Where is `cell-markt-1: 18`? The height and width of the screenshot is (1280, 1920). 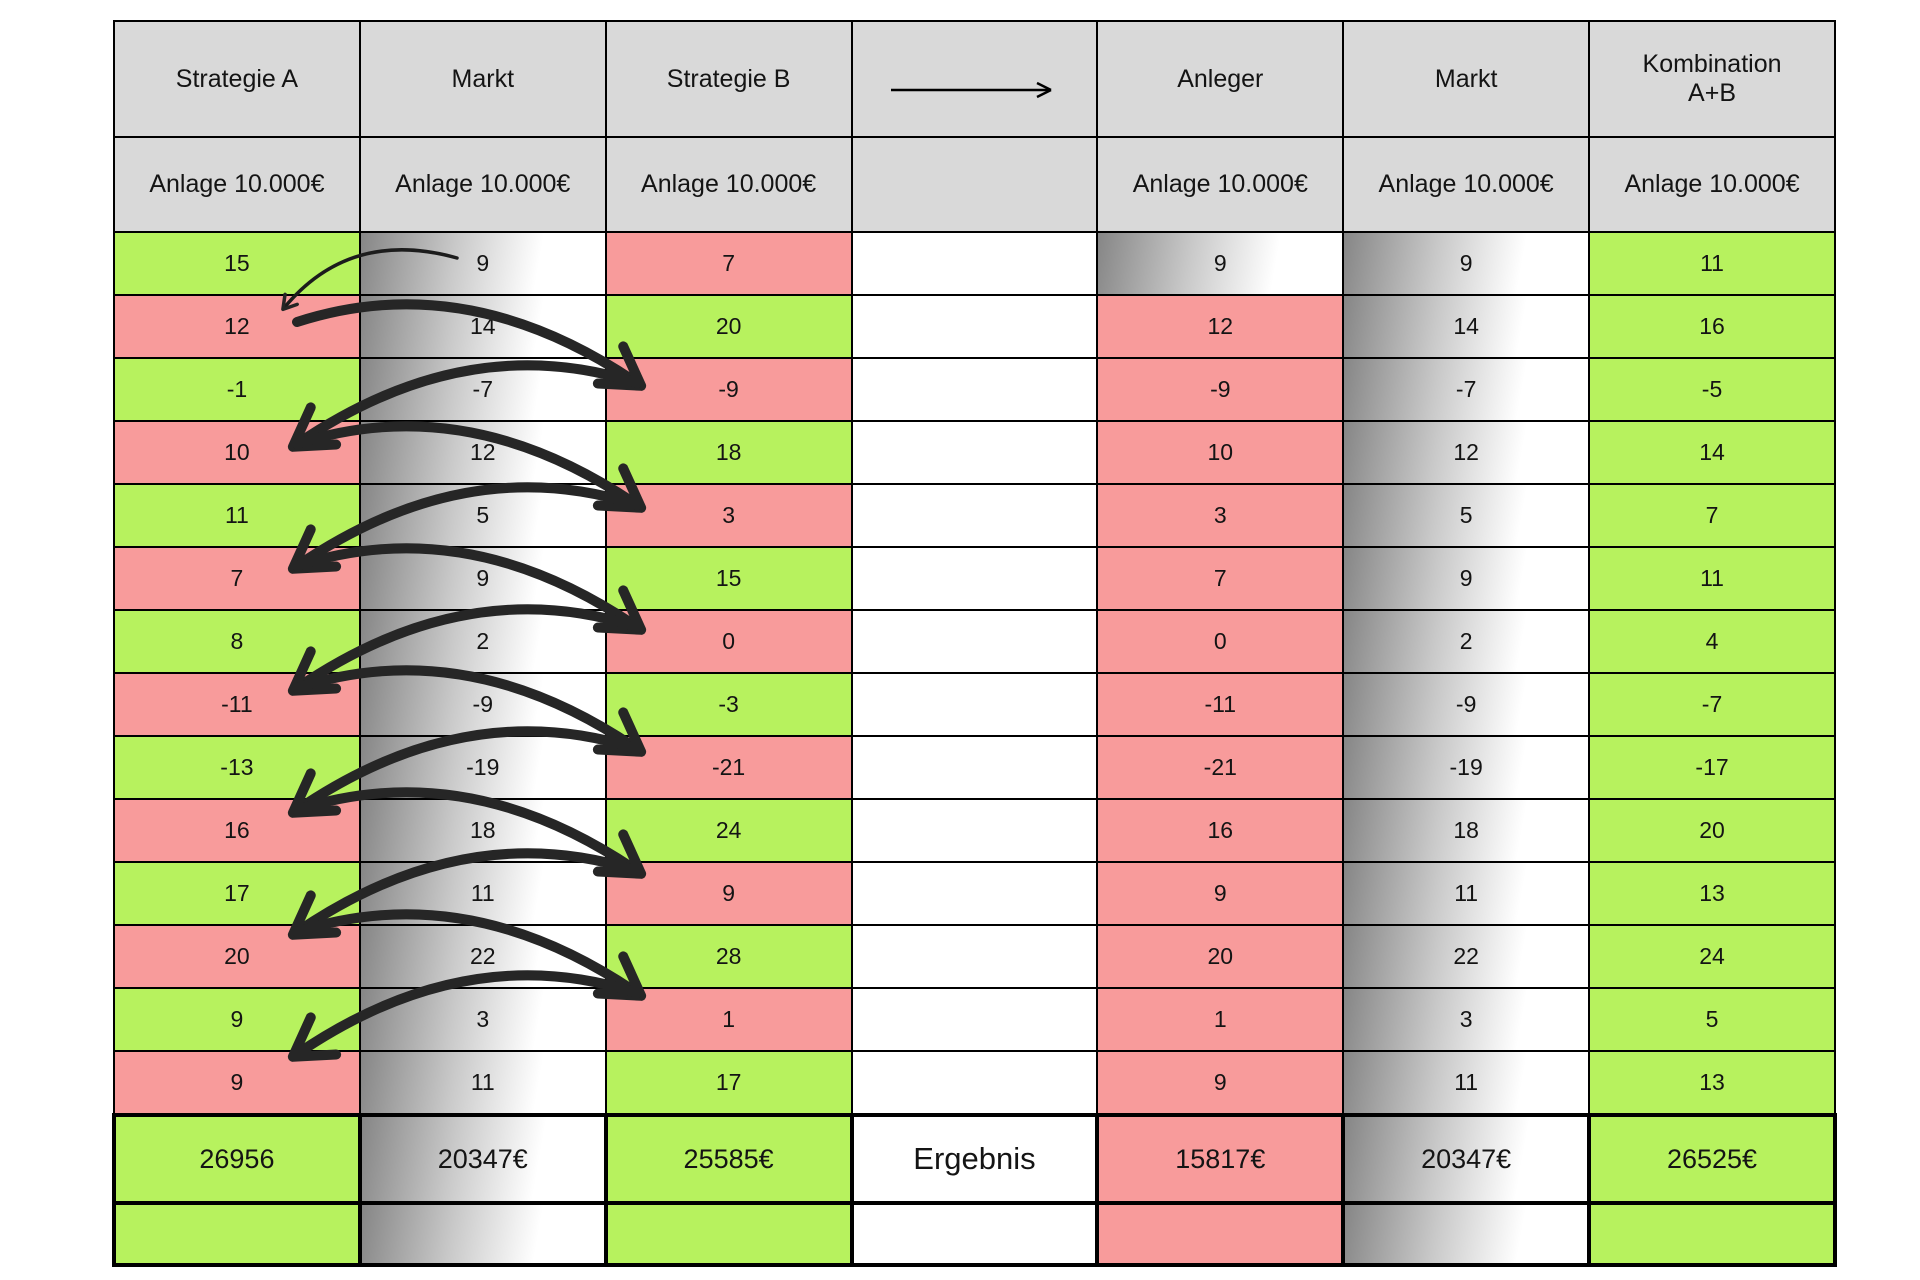
cell-markt-1: 18 is located at coordinates (482, 830).